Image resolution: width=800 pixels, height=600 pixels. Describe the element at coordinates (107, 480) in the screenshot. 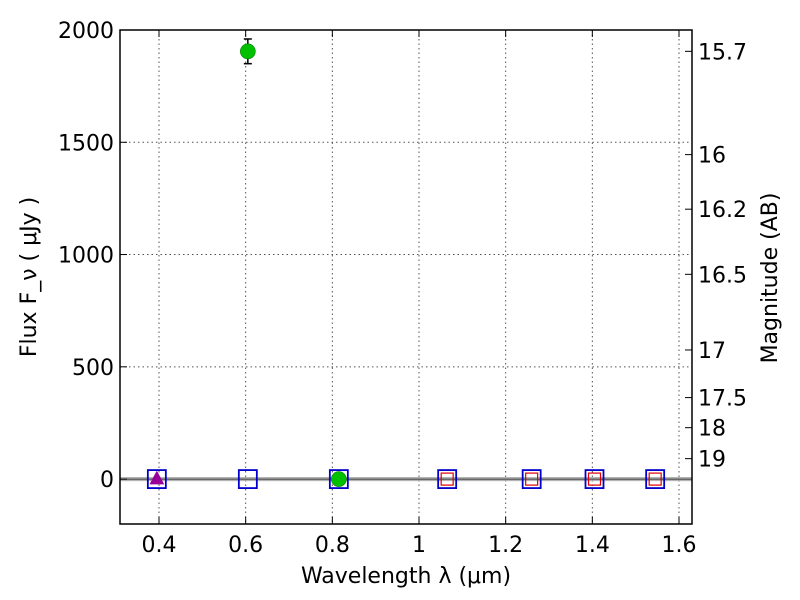

I see `y-tick-label: 0` at that location.